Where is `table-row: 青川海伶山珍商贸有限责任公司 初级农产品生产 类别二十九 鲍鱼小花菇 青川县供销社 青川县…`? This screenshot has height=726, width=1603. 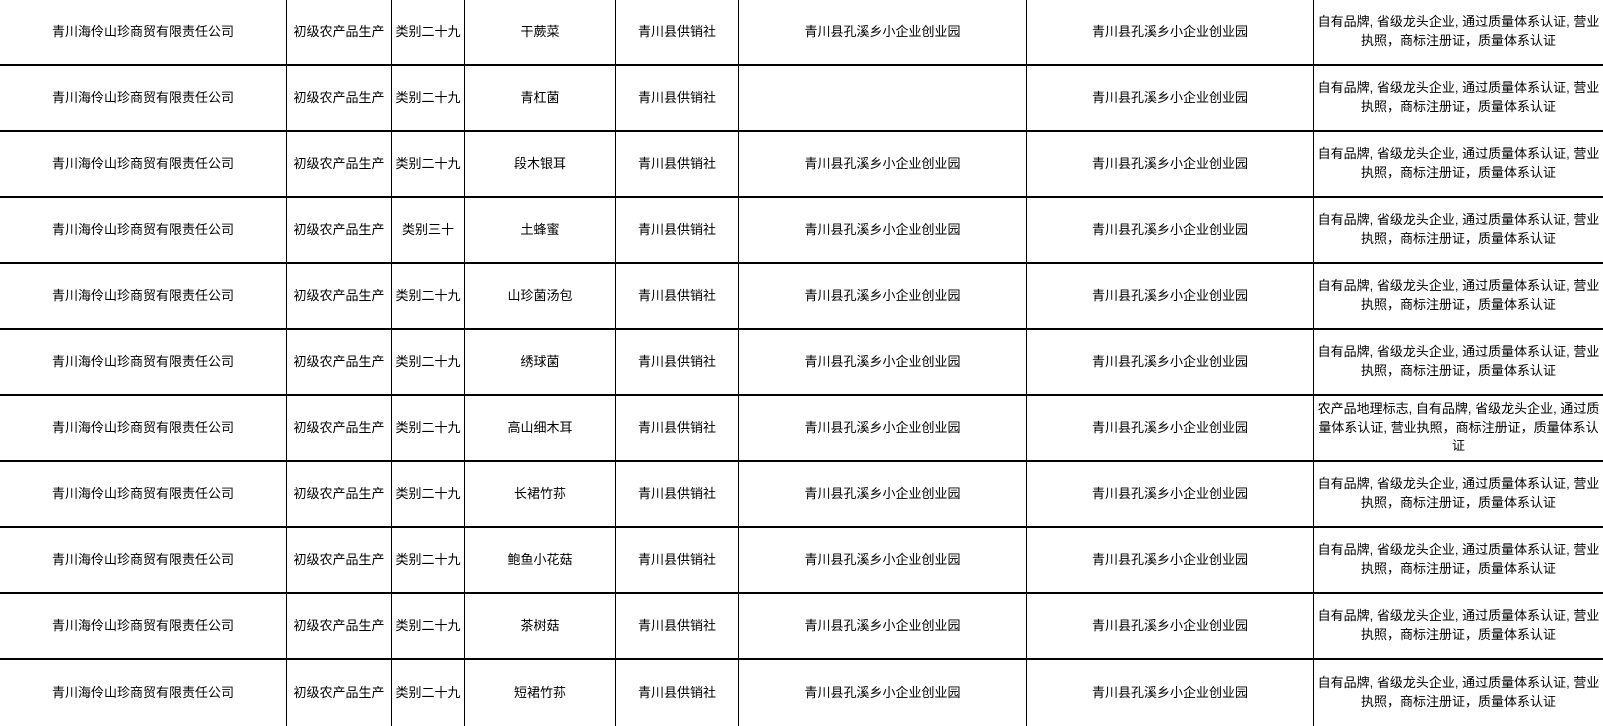 table-row: 青川海伶山珍商贸有限责任公司 初级农产品生产 类别二十九 鲍鱼小花菇 青川县供销社 青川县… is located at coordinates (801, 561).